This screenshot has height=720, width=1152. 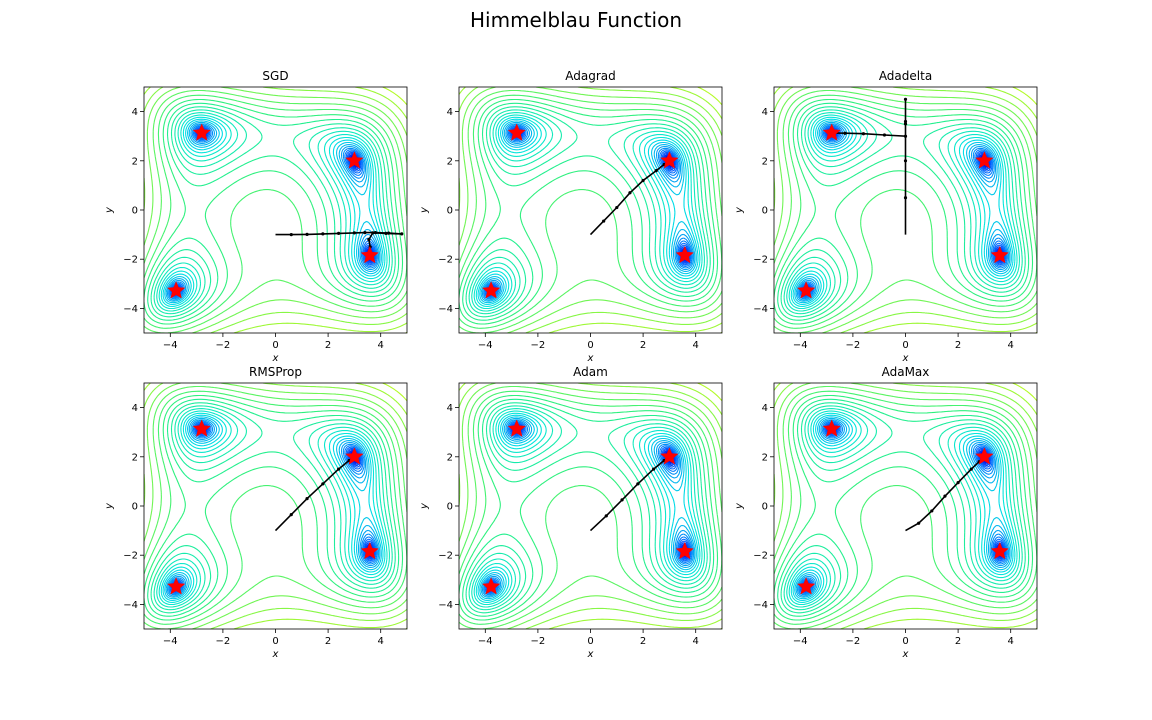 I want to click on y-tick-label: 4, so click(x=135, y=408).